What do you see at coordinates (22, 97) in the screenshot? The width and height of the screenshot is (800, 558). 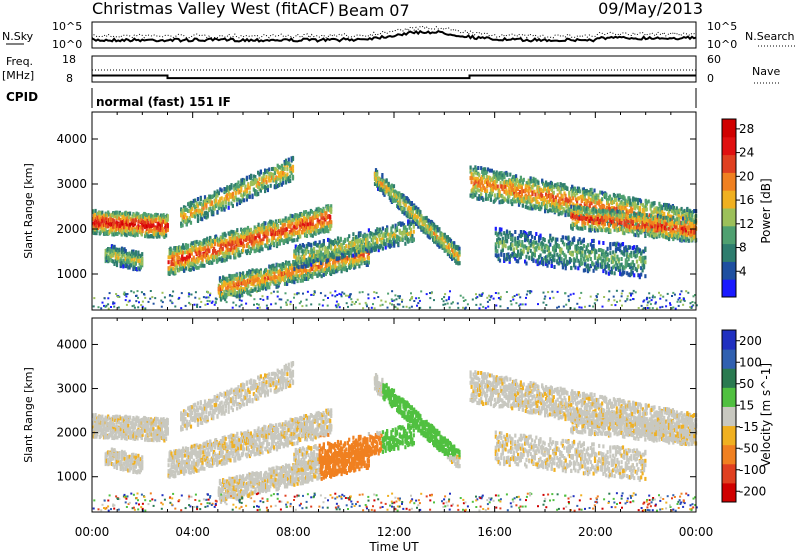 I see `cpid-label: CPID` at bounding box center [22, 97].